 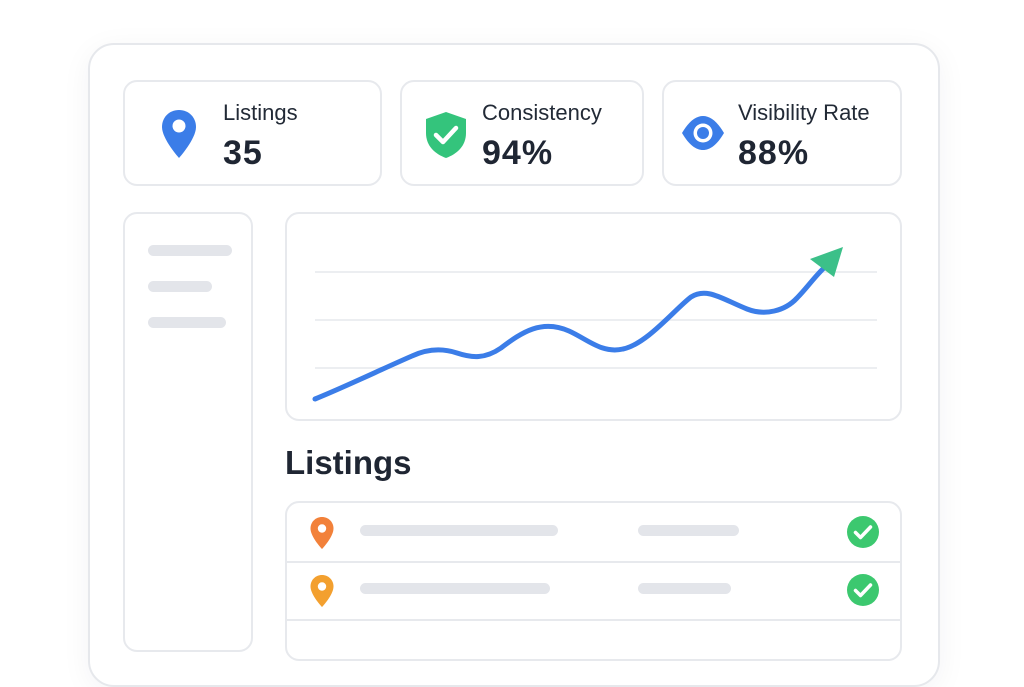 I want to click on stat-value: 94%, so click(x=518, y=153).